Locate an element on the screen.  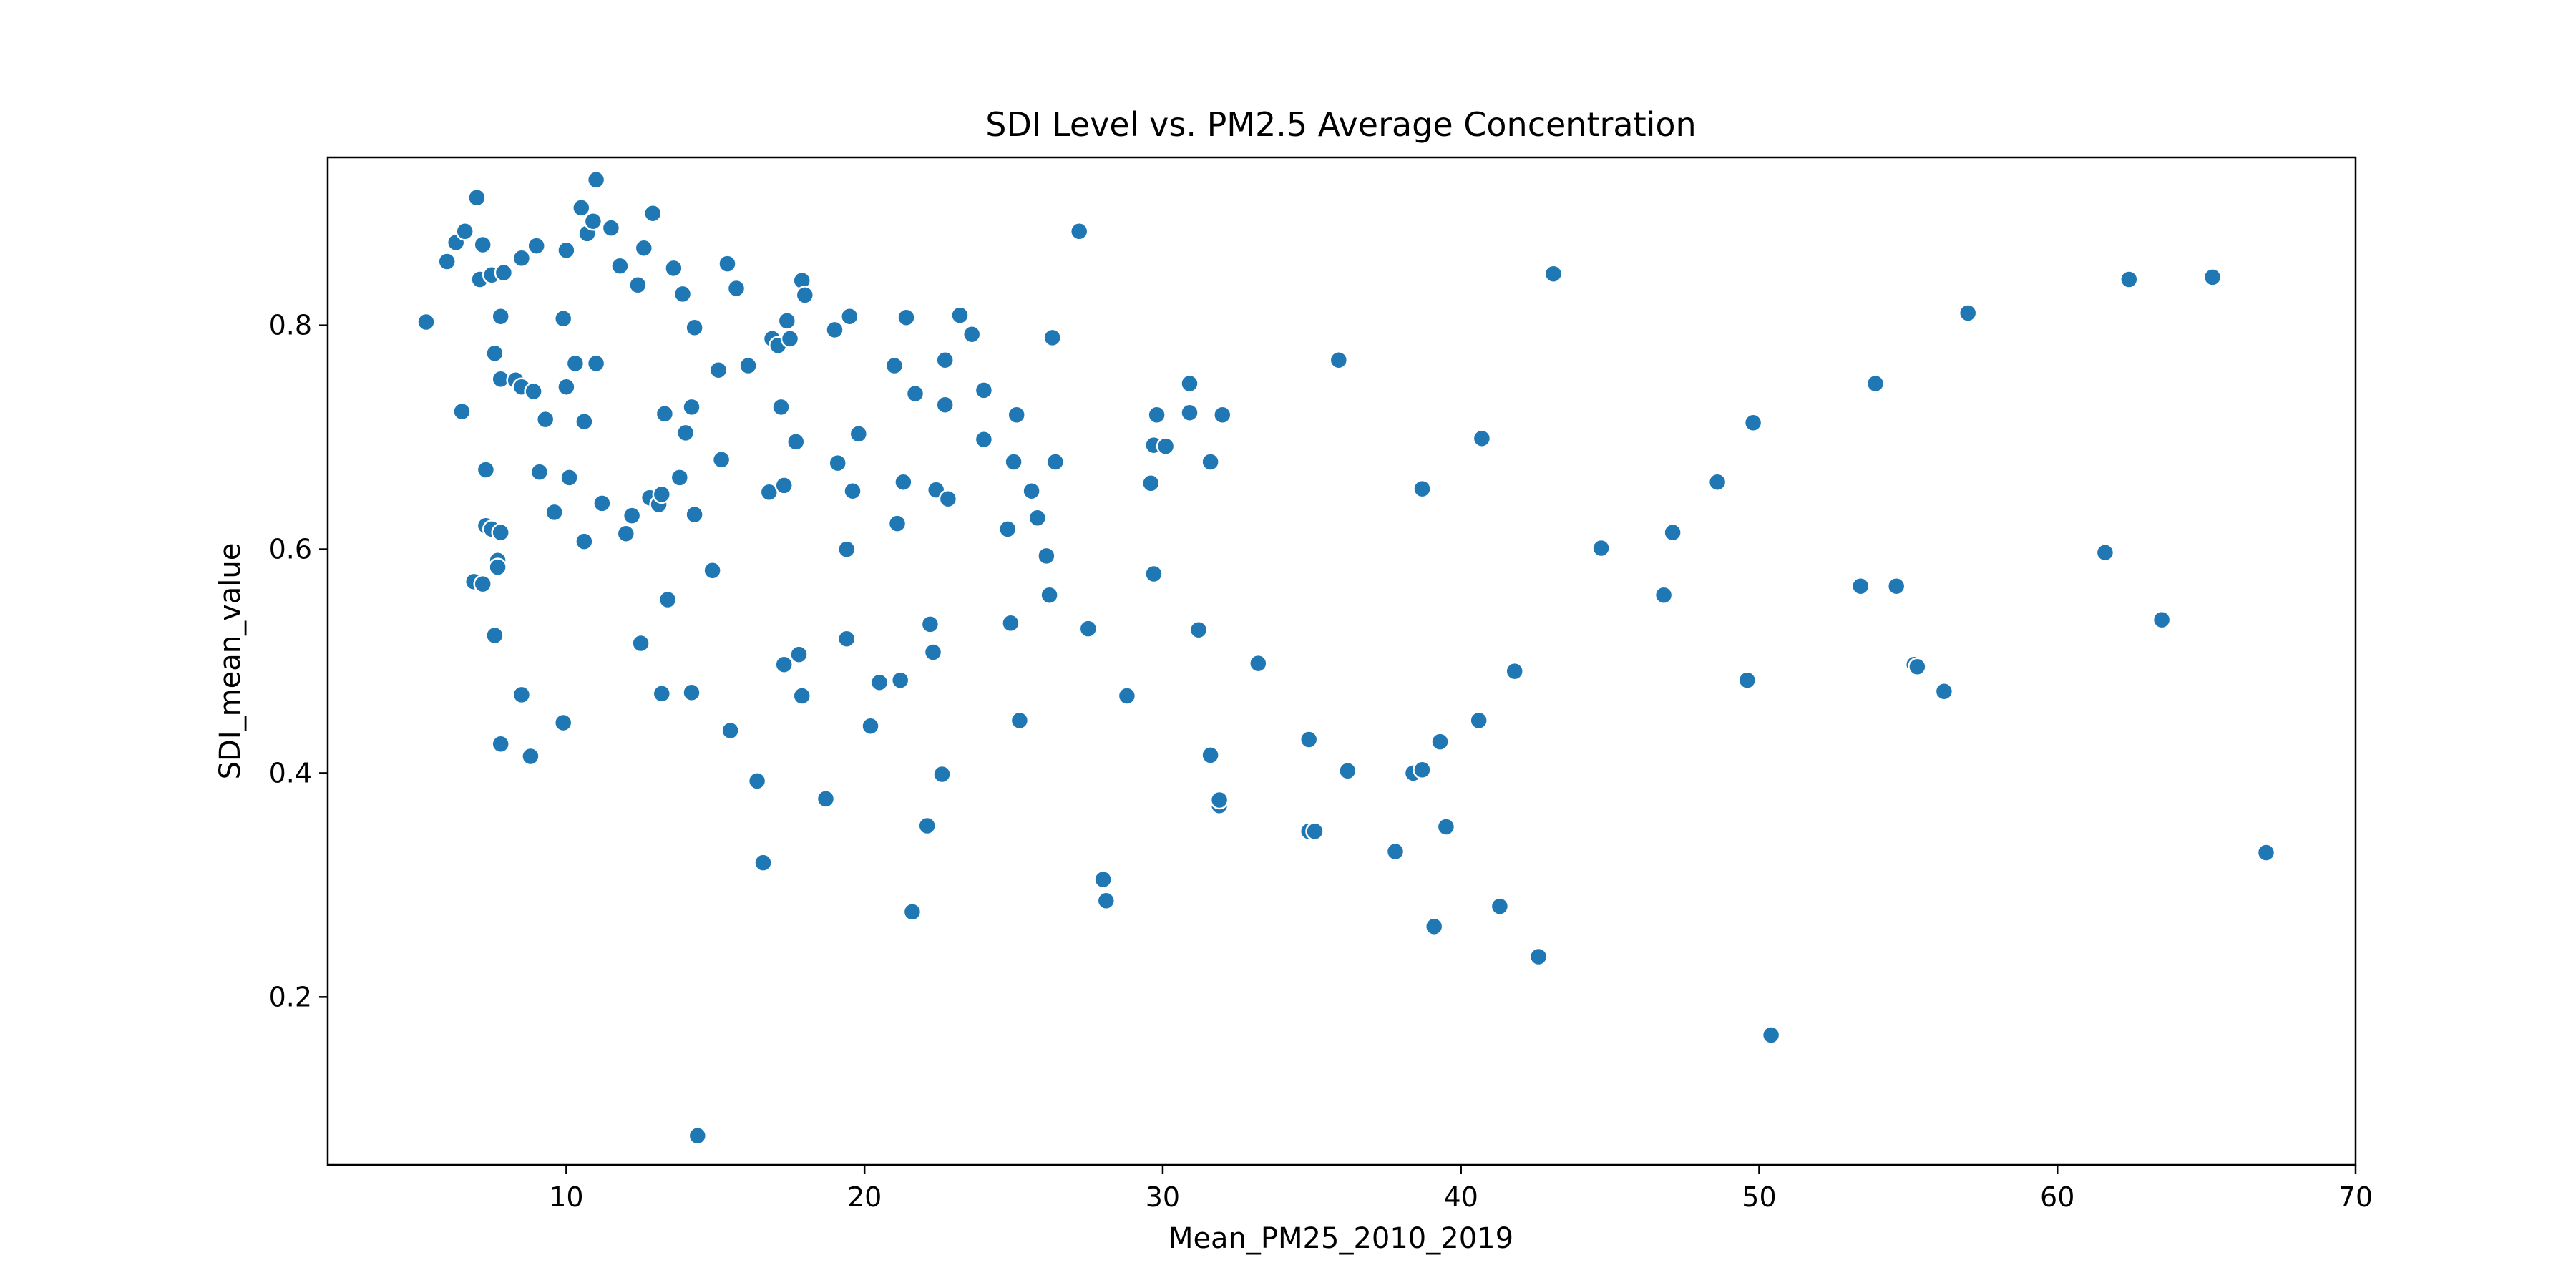
x-tick-label: 30 is located at coordinates (1163, 1197).